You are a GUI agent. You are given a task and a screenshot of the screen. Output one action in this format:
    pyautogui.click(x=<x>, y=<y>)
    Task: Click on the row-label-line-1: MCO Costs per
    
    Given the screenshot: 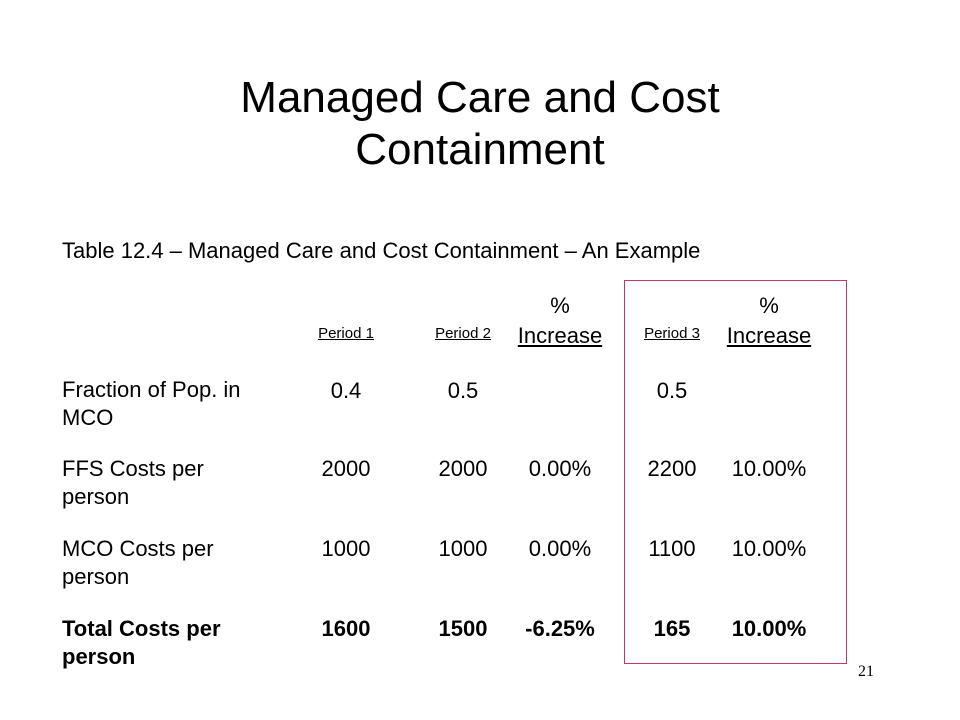 What is the action you would take?
    pyautogui.click(x=138, y=548)
    